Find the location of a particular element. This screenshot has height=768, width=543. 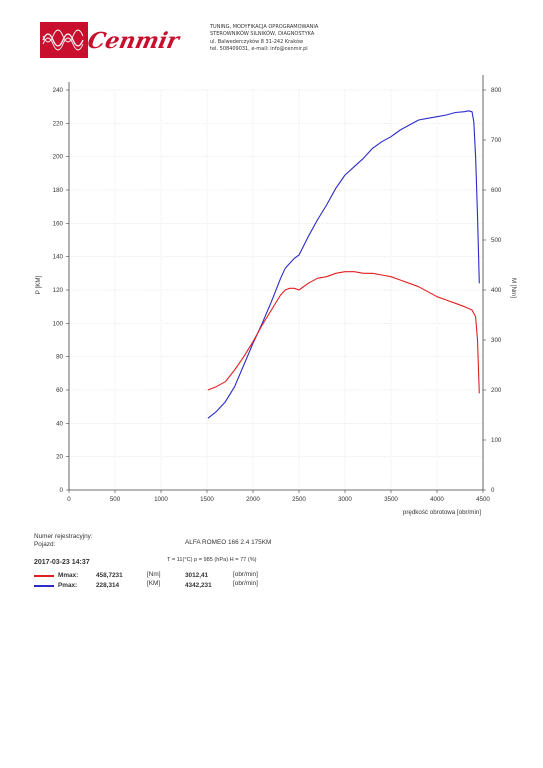

mmax-unit: [Nm] is located at coordinates (154, 574).